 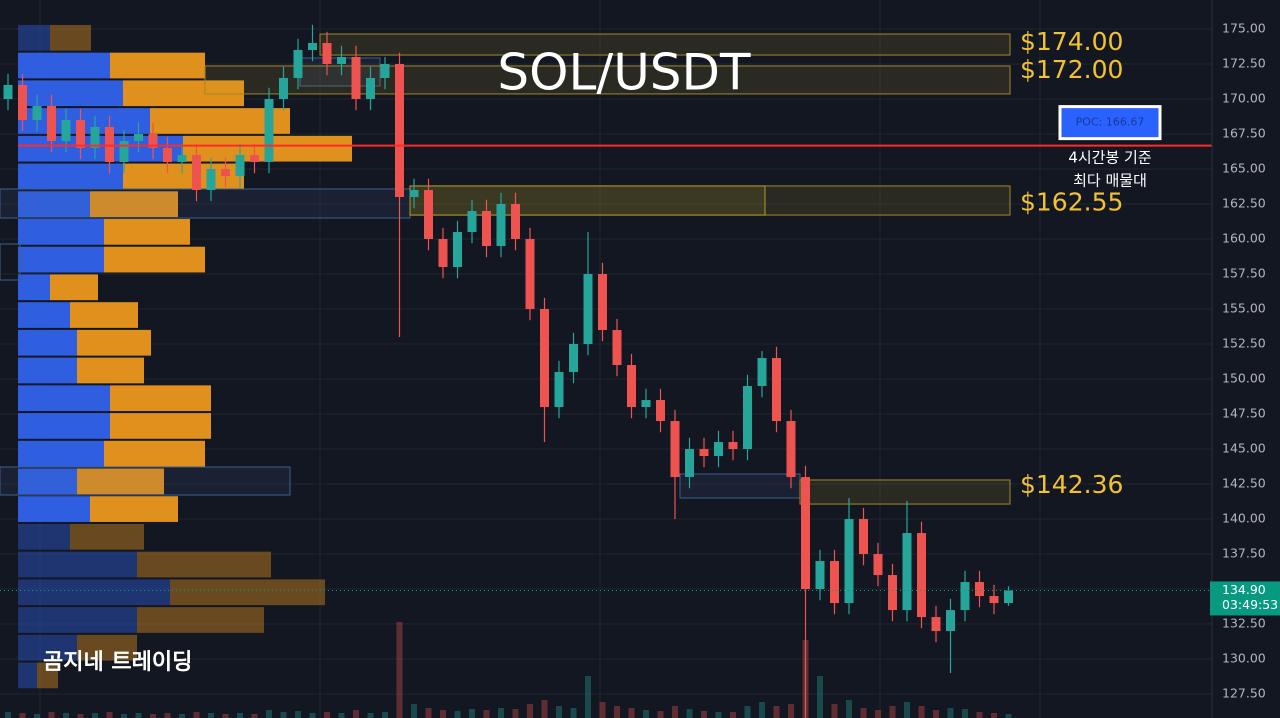 I want to click on y-tick-label: 160.00, so click(x=1244, y=238).